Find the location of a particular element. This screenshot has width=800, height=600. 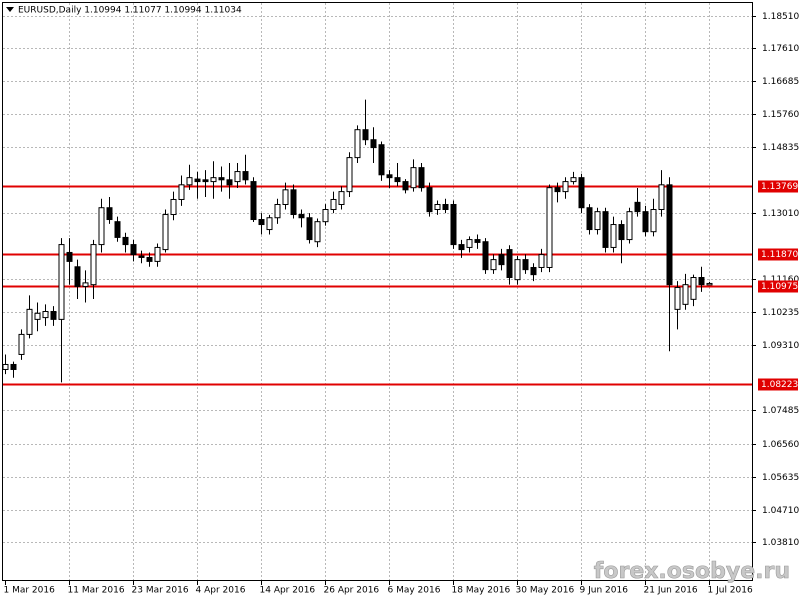

x-tick-label: 1 Jul 2016 is located at coordinates (730, 591).